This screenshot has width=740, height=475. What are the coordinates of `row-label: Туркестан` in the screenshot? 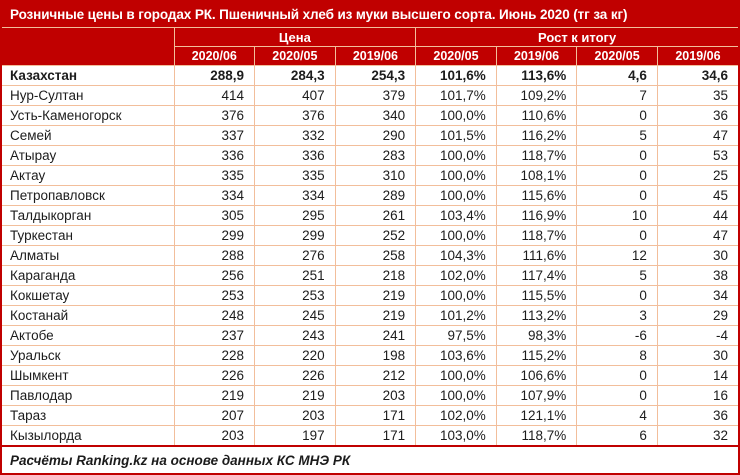 It's located at (88, 236).